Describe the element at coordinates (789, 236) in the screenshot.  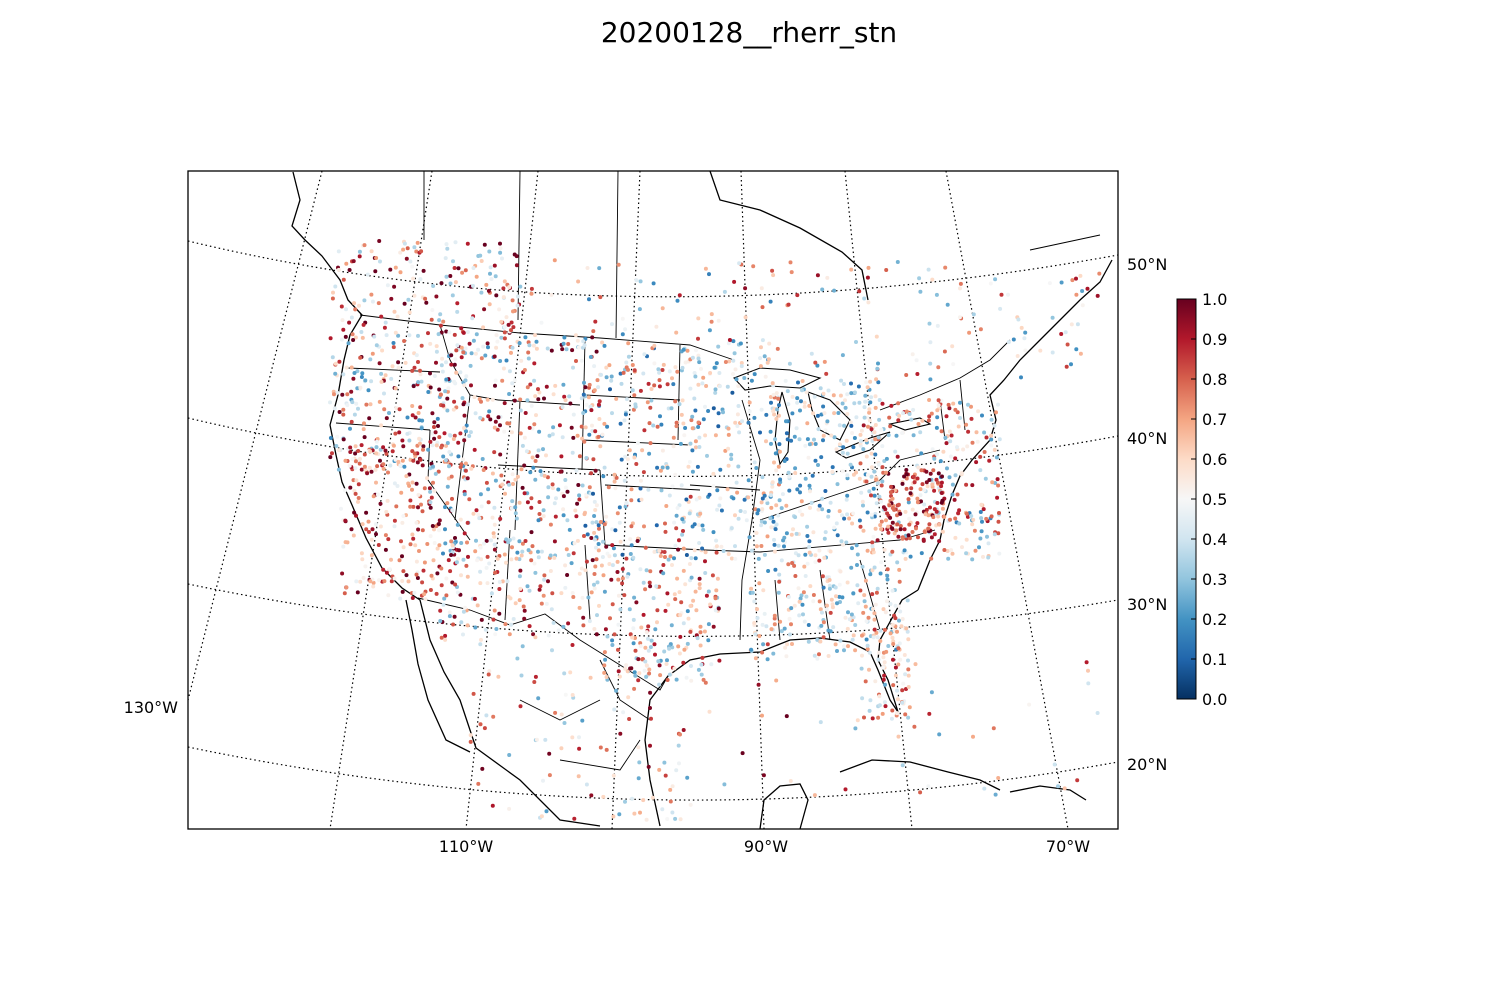
I see `coastline-hudson-bay` at that location.